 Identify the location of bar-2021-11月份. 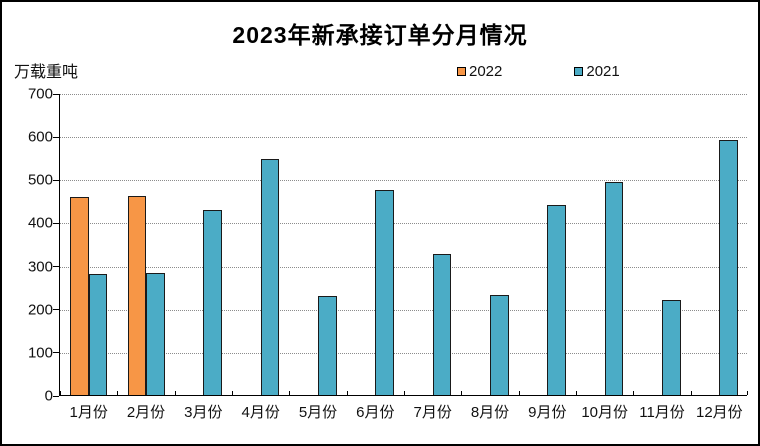
(671, 347).